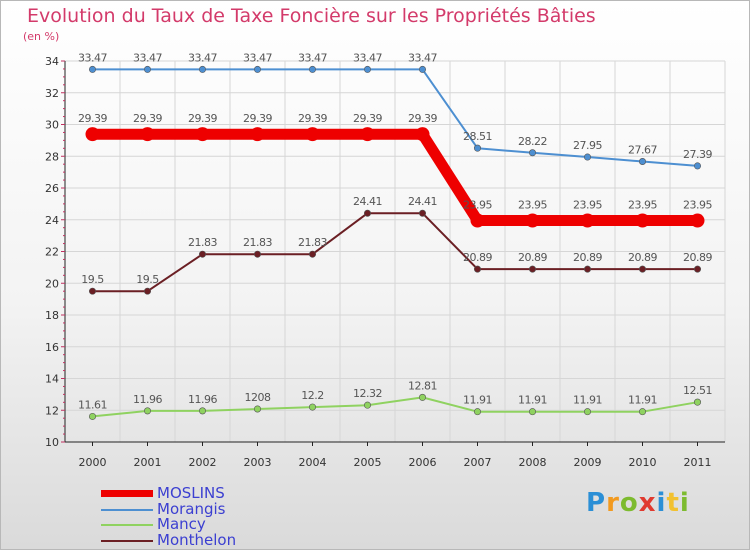 The height and width of the screenshot is (550, 750). I want to click on series-line-monthelon, so click(395, 252).